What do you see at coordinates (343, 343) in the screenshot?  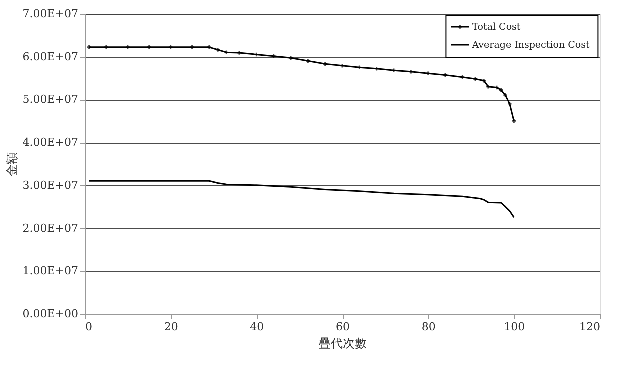 I see `x-axis-title: 疊代次數` at bounding box center [343, 343].